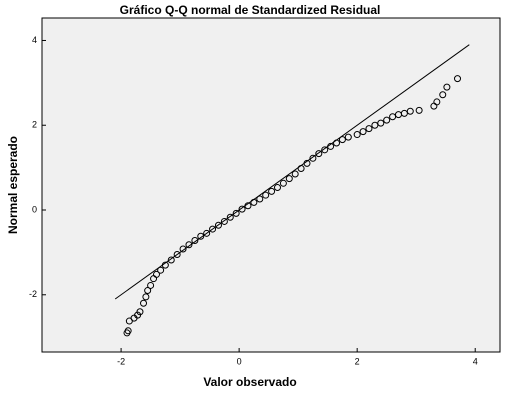 Image resolution: width=512 pixels, height=406 pixels. Describe the element at coordinates (34, 125) in the screenshot. I see `y-tick-label: 2` at that location.